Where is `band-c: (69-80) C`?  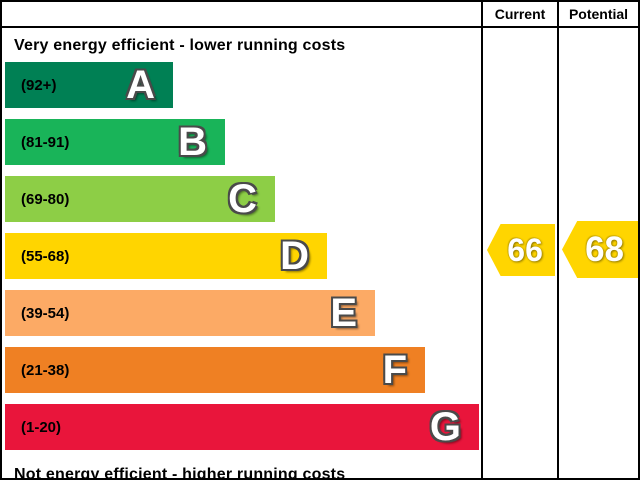
band-c: (69-80) C is located at coordinates (140, 199).